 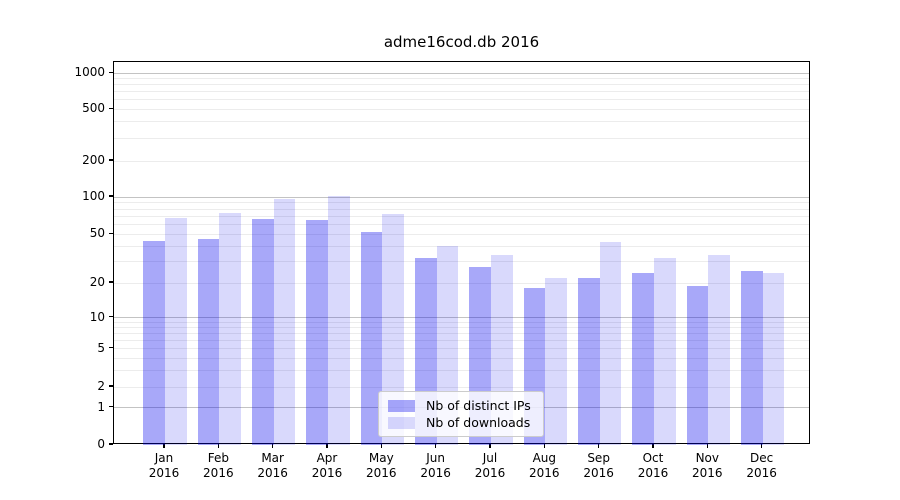 I want to click on x-tick-label: Jun 2016, so click(x=436, y=466).